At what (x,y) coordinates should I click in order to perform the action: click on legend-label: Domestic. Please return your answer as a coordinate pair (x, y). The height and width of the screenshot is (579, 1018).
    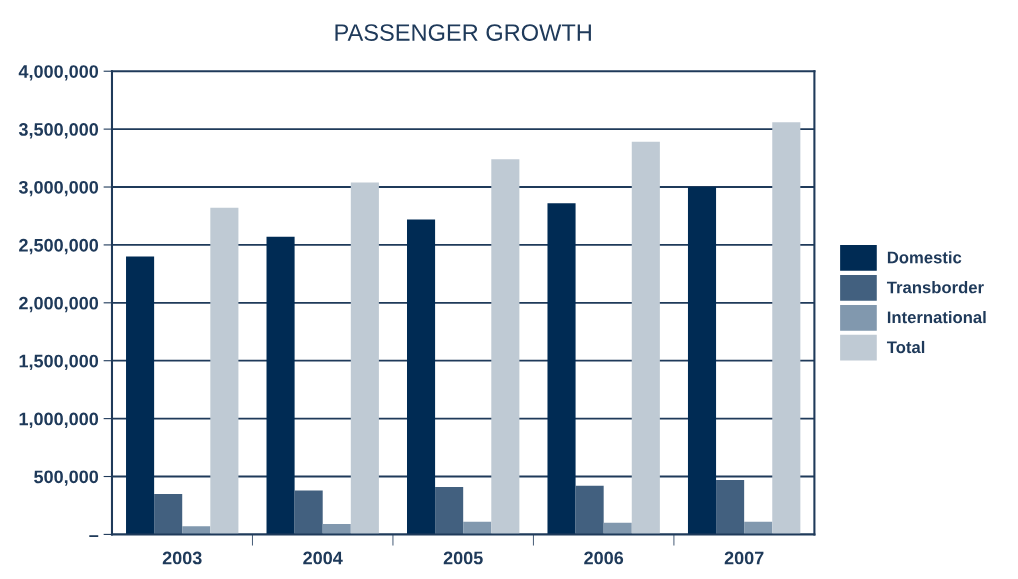
    Looking at the image, I should click on (924, 257).